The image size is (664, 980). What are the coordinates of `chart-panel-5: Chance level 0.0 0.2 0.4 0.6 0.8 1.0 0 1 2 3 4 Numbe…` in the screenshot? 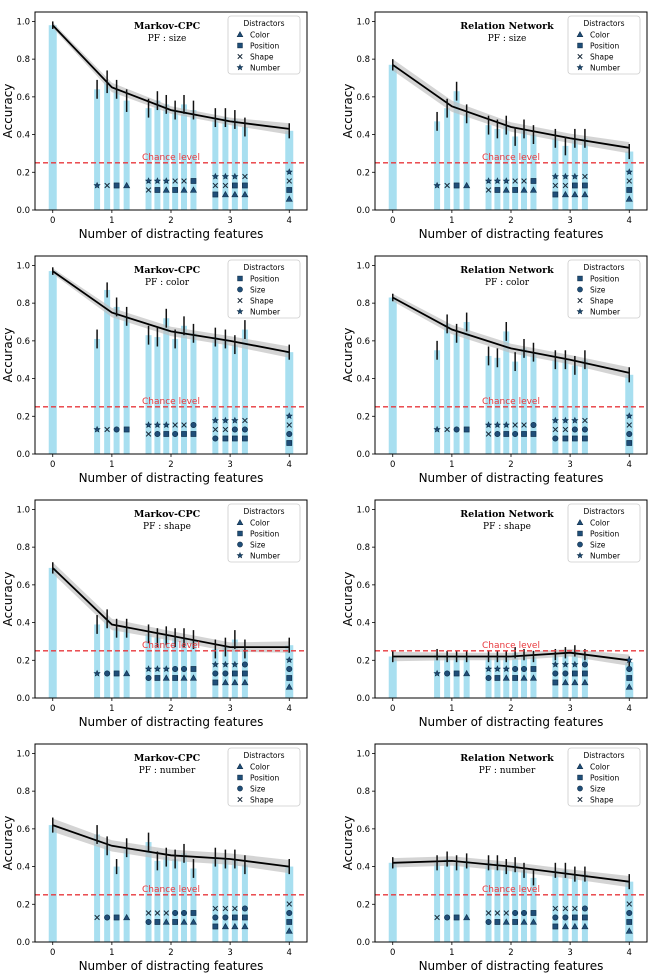 It's located at (154, 614).